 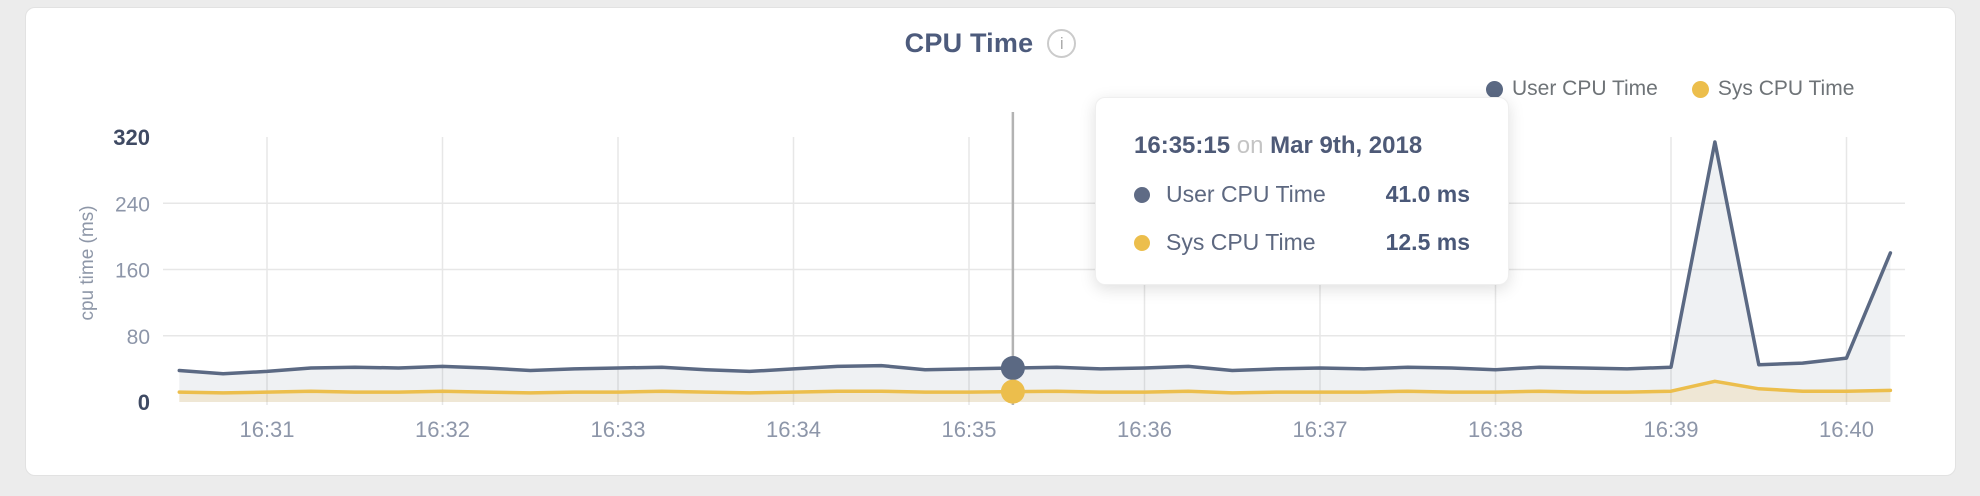 I want to click on x-tick-label: 16:32, so click(x=442, y=429).